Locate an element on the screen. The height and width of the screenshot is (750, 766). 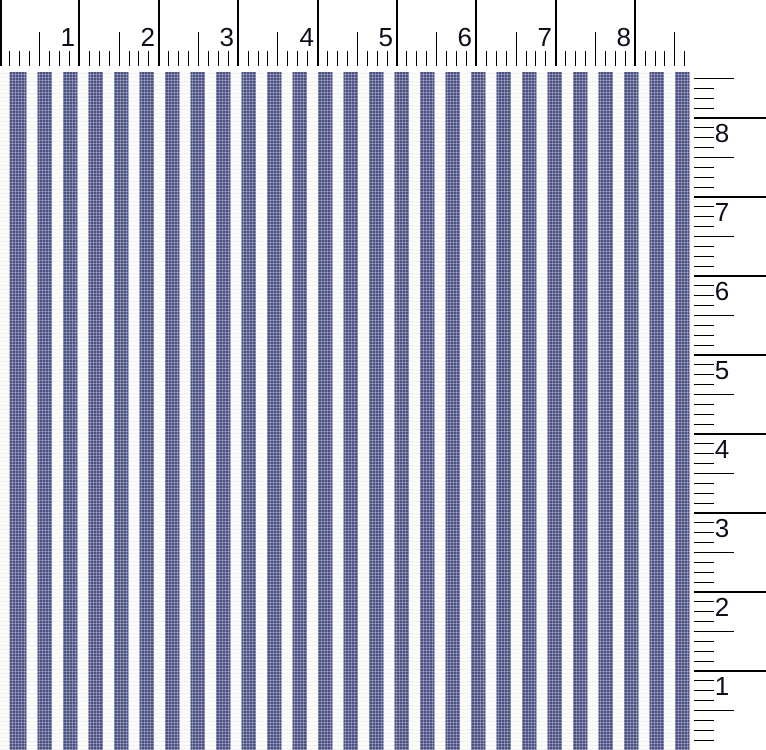
top-ruler-number: 3 is located at coordinates (226, 37).